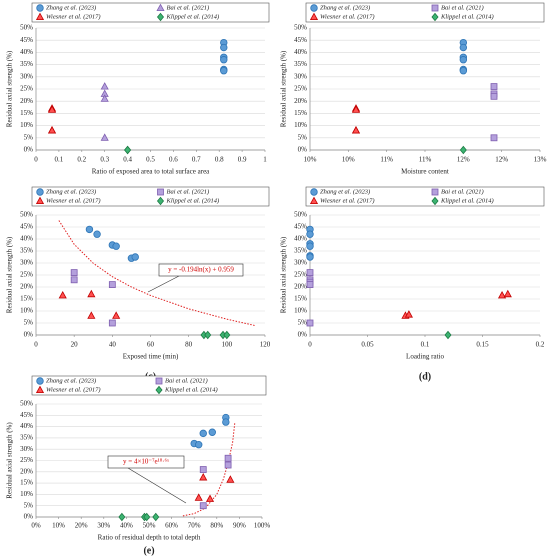 This screenshot has width=550, height=557. I want to click on x-tick-label: 60%, so click(171, 526).